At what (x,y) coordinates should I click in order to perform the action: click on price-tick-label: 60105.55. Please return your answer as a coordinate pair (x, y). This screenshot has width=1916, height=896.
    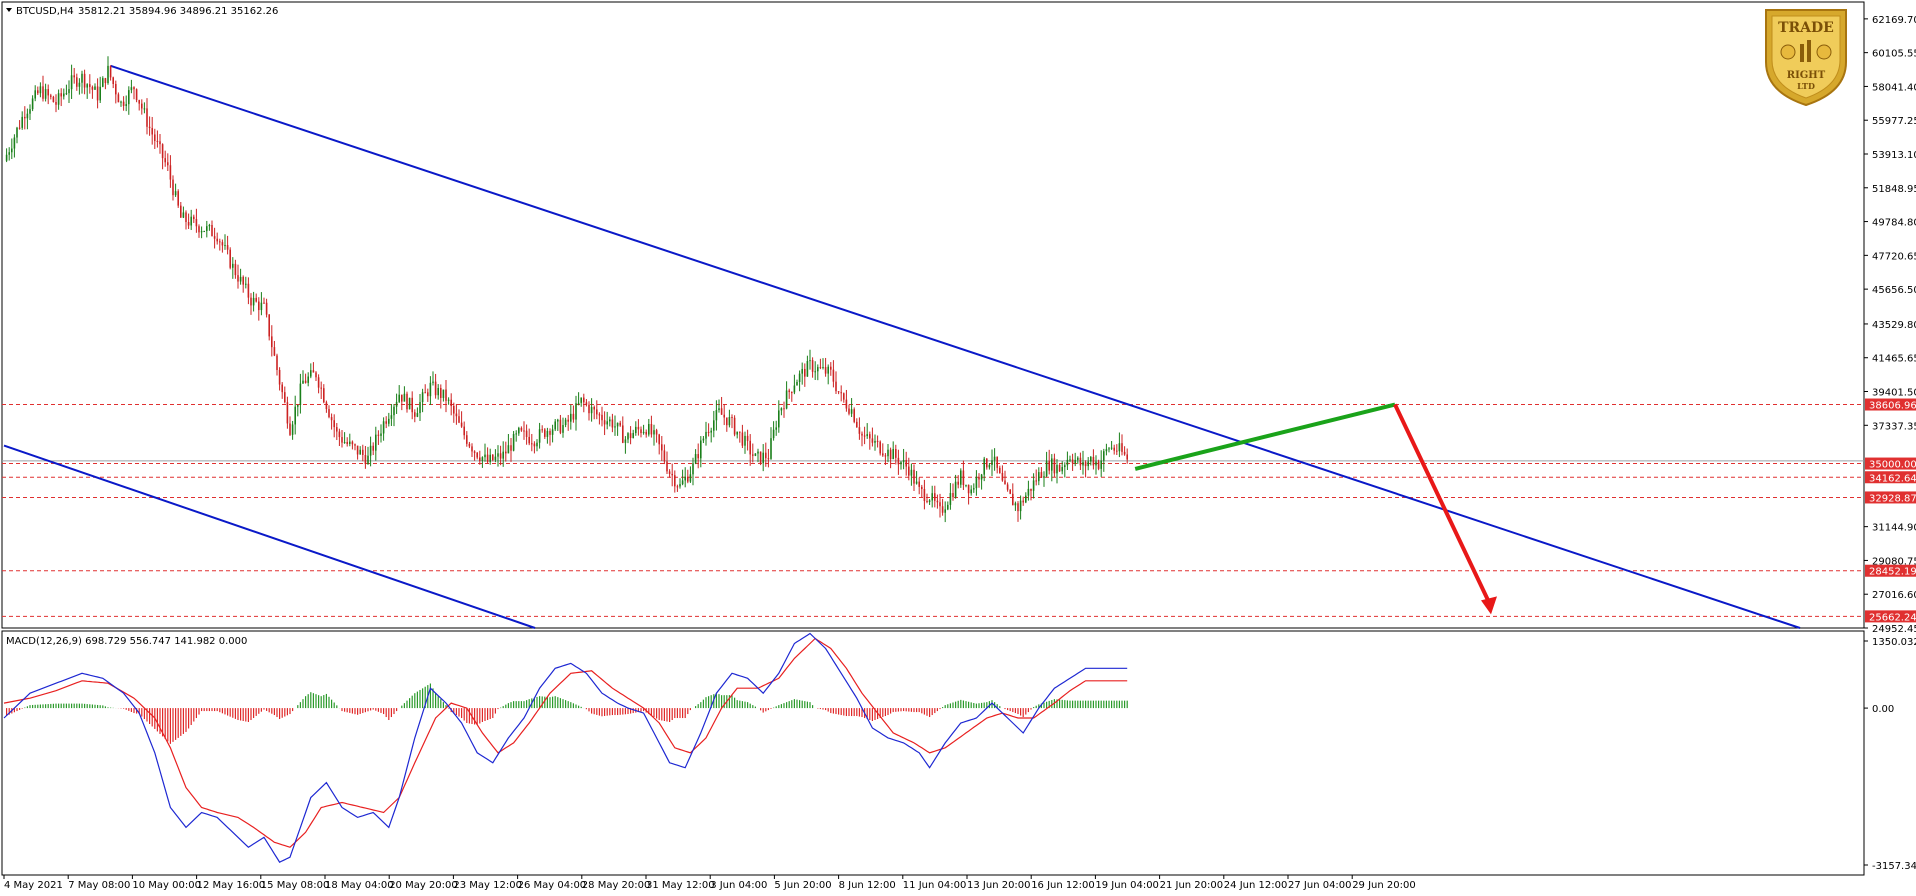
    Looking at the image, I should click on (1894, 54).